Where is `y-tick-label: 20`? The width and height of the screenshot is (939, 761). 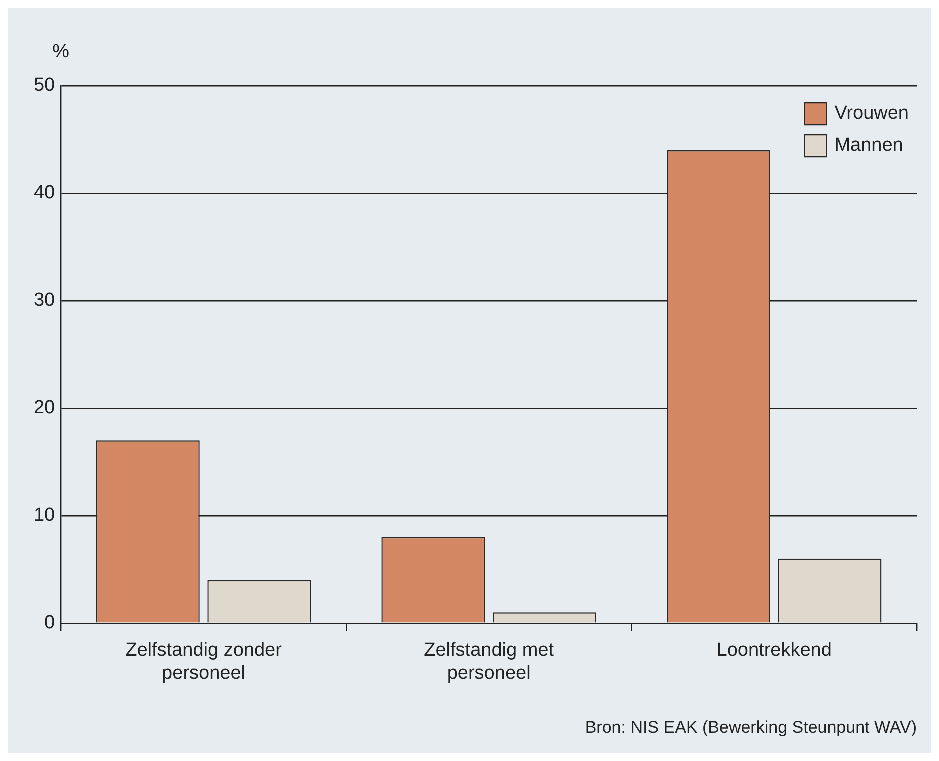
y-tick-label: 20 is located at coordinates (45, 408).